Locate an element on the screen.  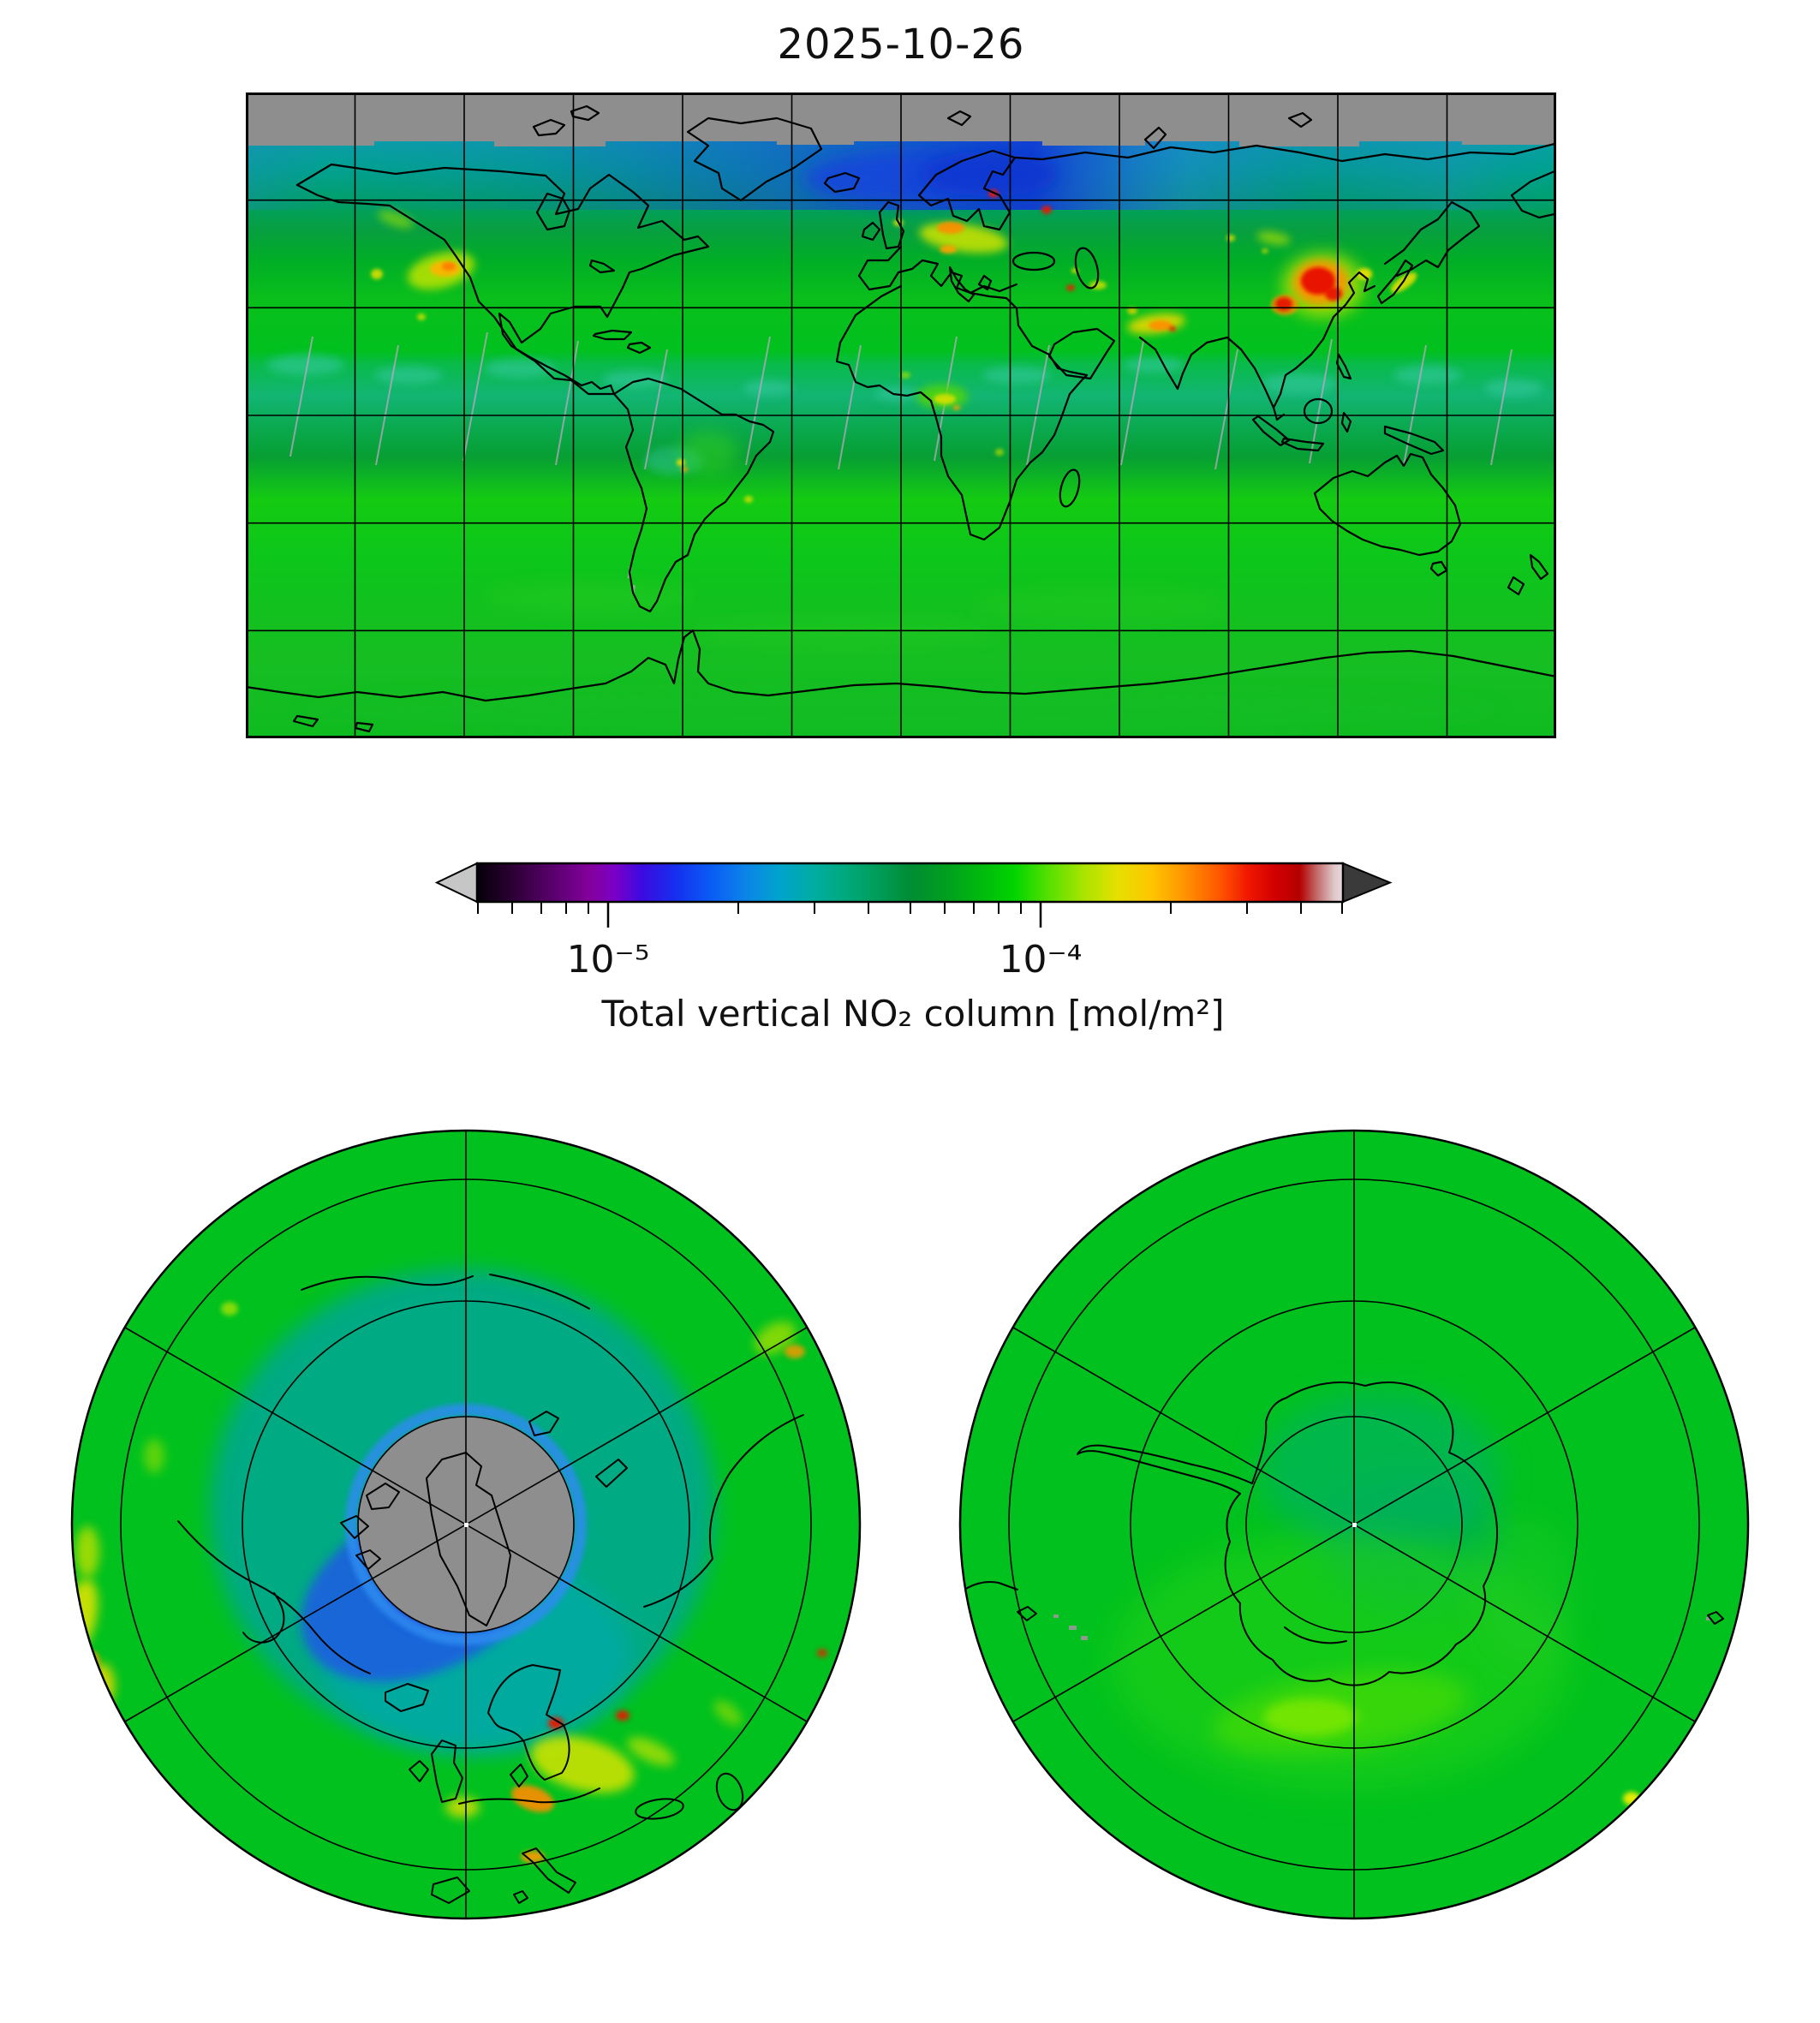
emission-hotspots is located at coordinates (894, 346).